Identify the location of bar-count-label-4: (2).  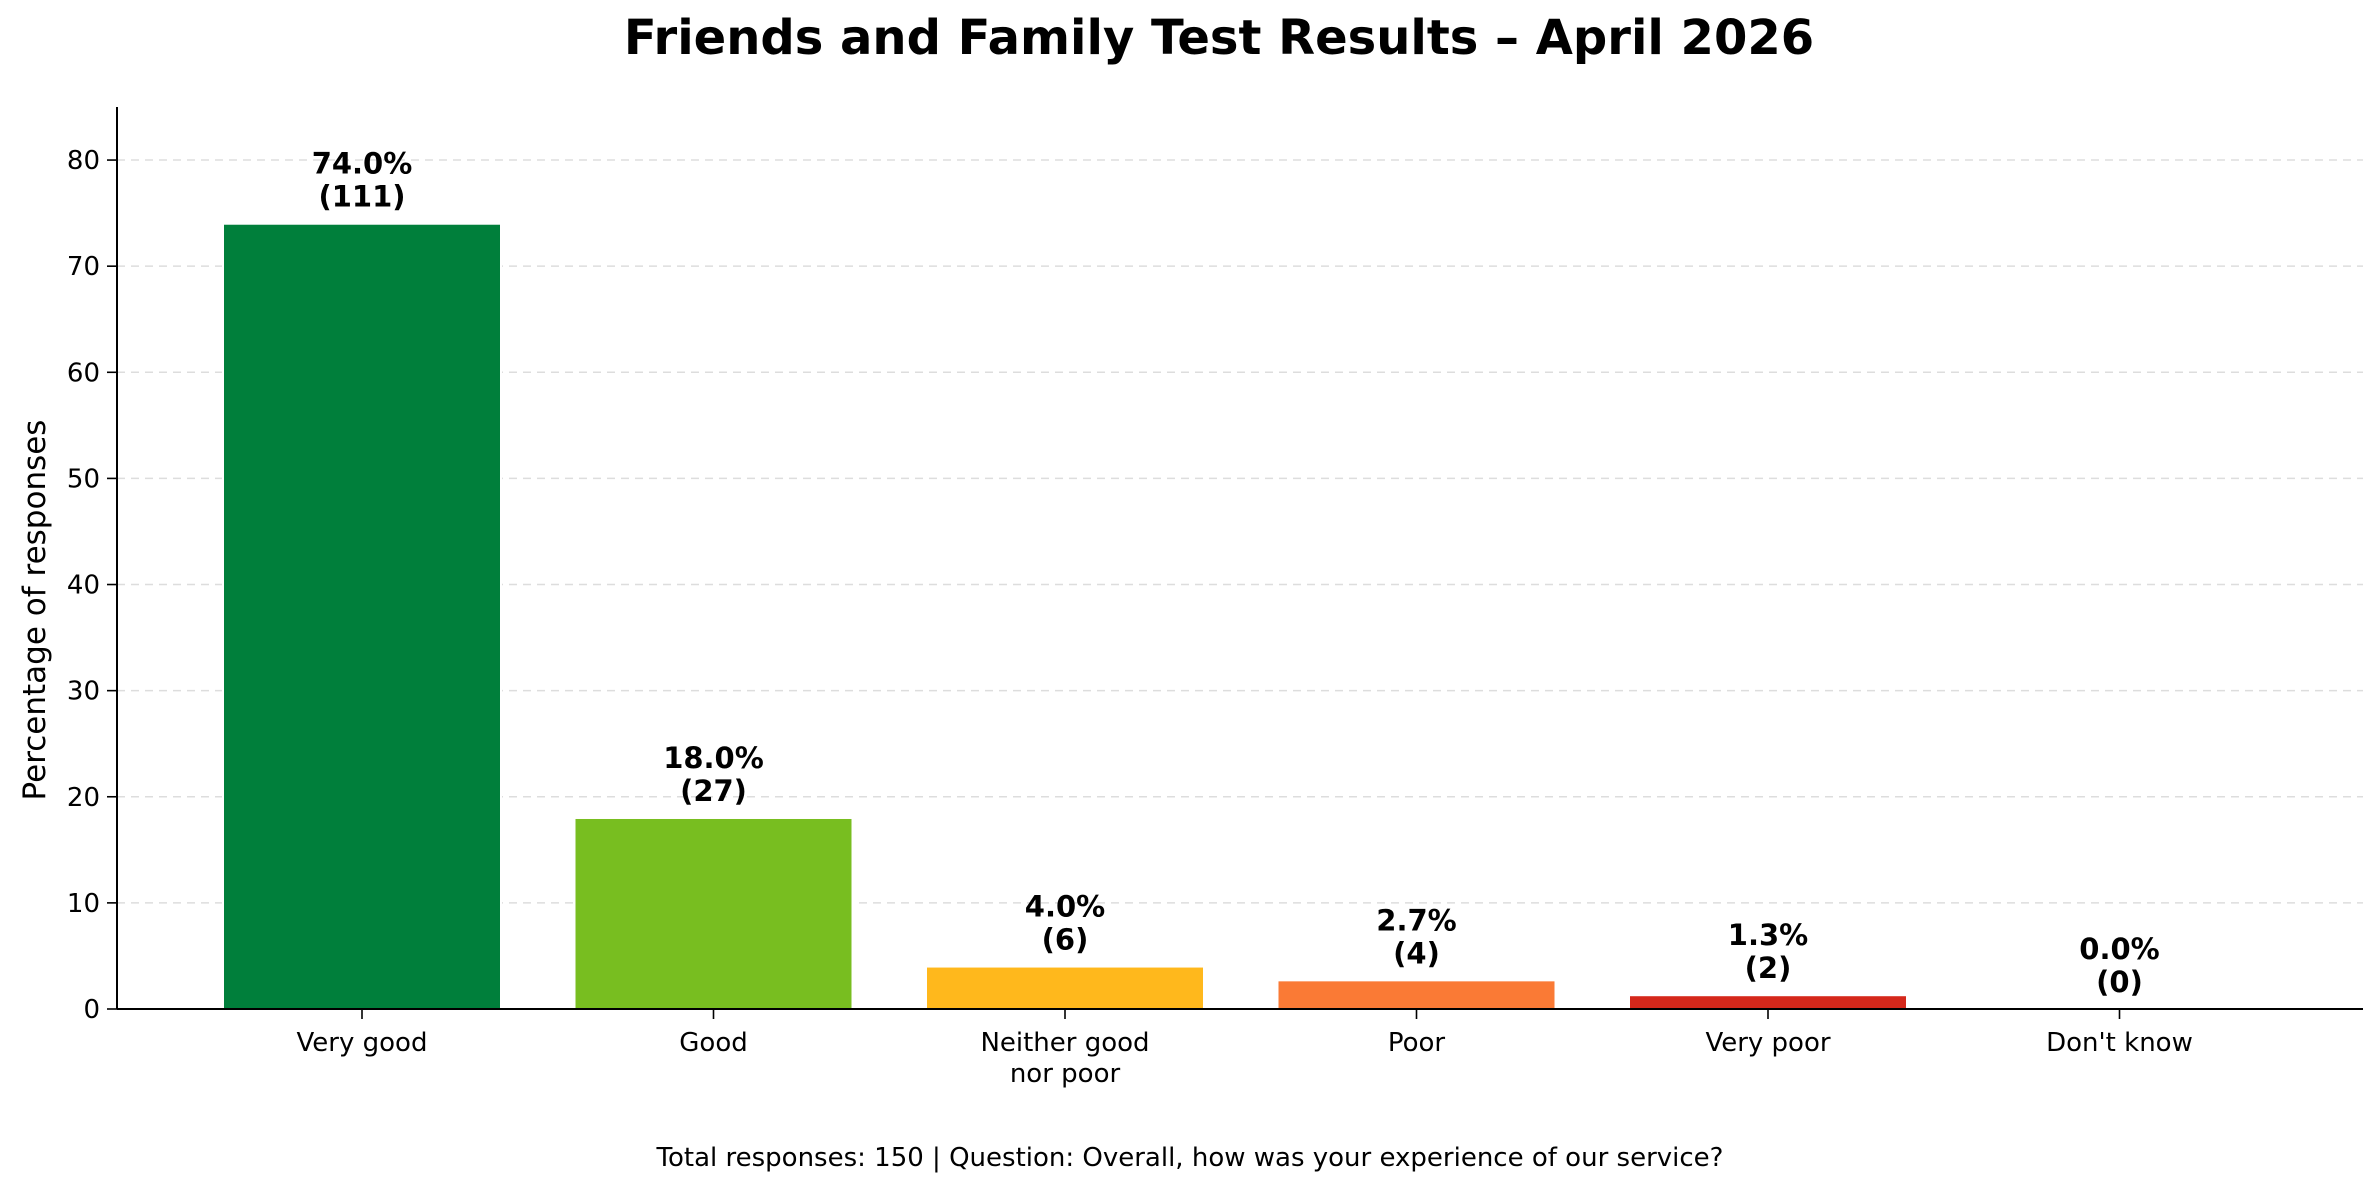
(1768, 968).